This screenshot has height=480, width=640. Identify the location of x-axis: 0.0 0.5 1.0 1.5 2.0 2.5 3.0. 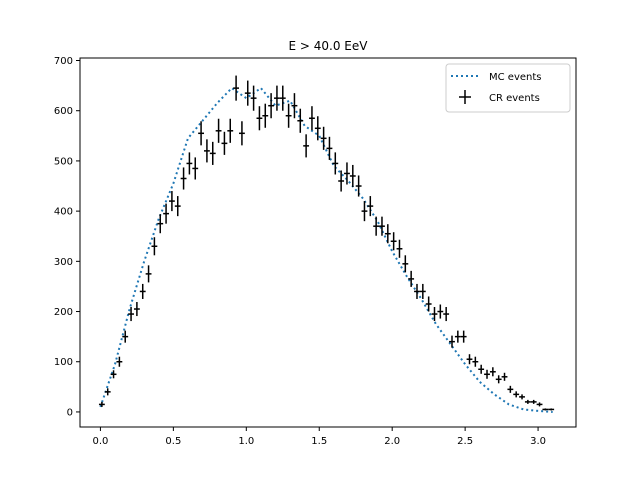
(319, 437).